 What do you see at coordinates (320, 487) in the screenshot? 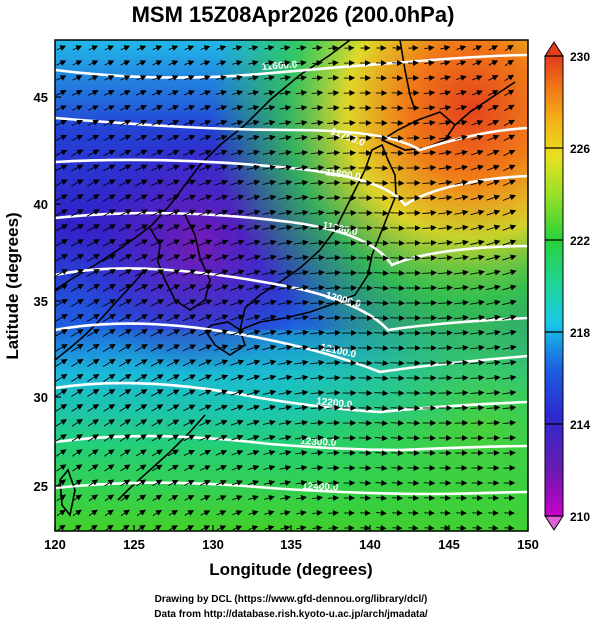
I see `contour-label-12400: 12400.0` at bounding box center [320, 487].